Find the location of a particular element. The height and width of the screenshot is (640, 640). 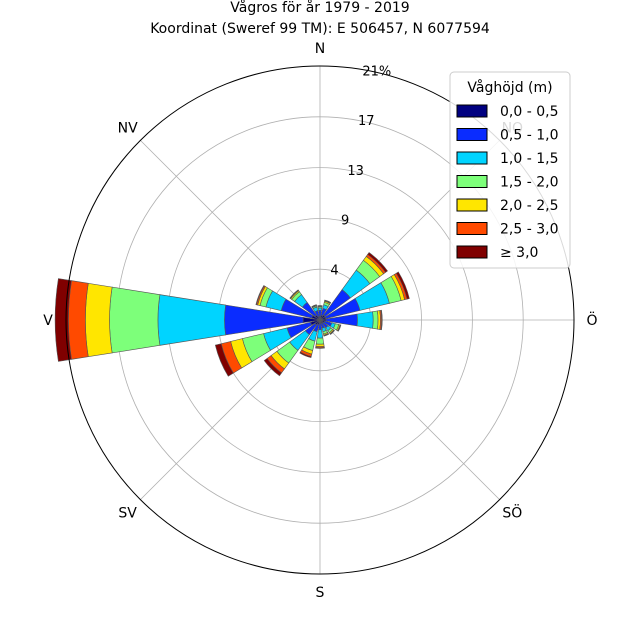

chart-title: Vågros för år 1979 - 2019 is located at coordinates (319, 8).